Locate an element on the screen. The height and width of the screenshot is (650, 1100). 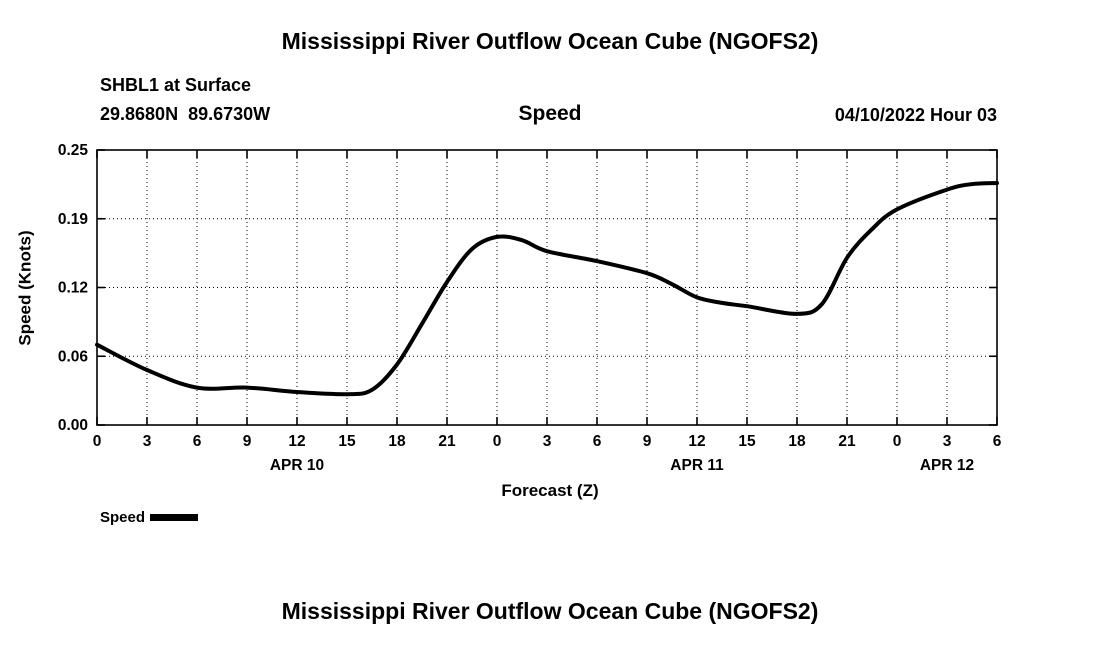
svg-text: 0.12 is located at coordinates (73, 288).